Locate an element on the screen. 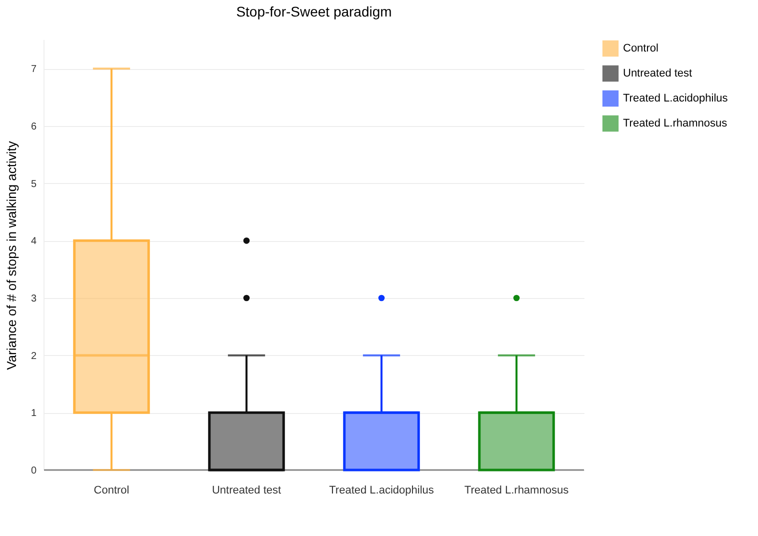 This screenshot has height=536, width=758. y-tick-label: 5 is located at coordinates (33, 184).